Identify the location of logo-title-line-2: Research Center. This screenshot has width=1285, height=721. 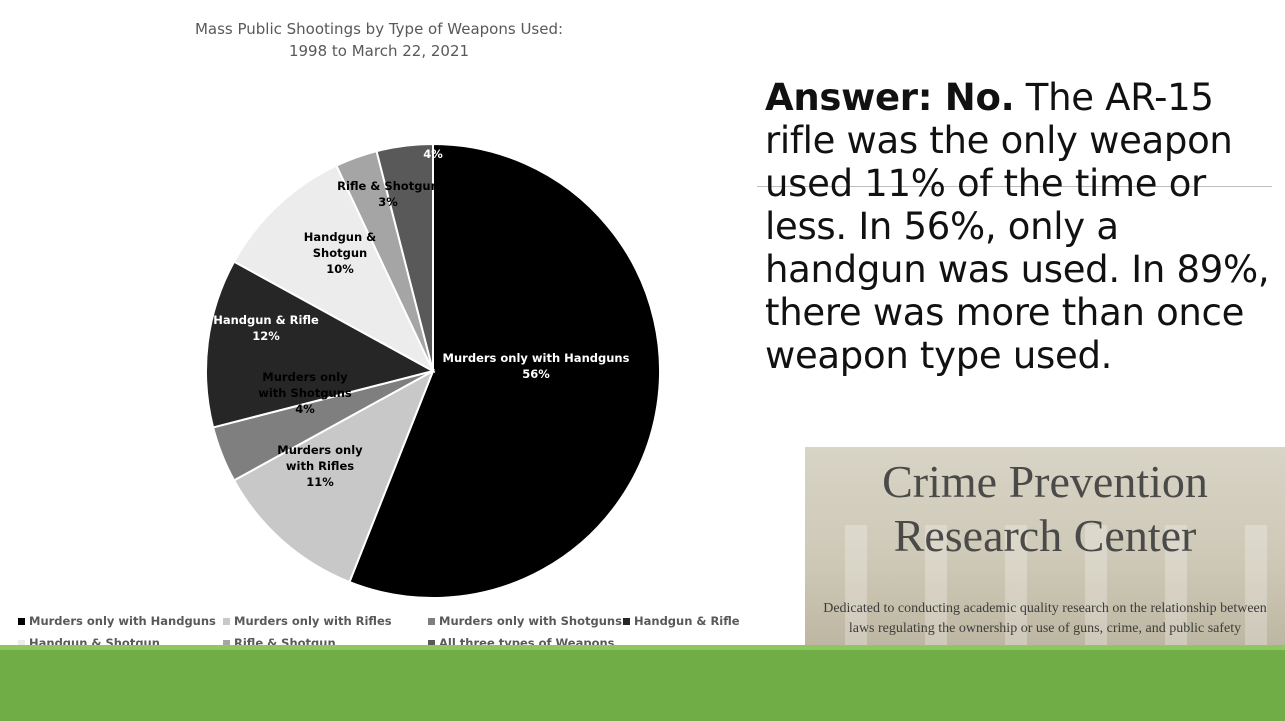
(1045, 535).